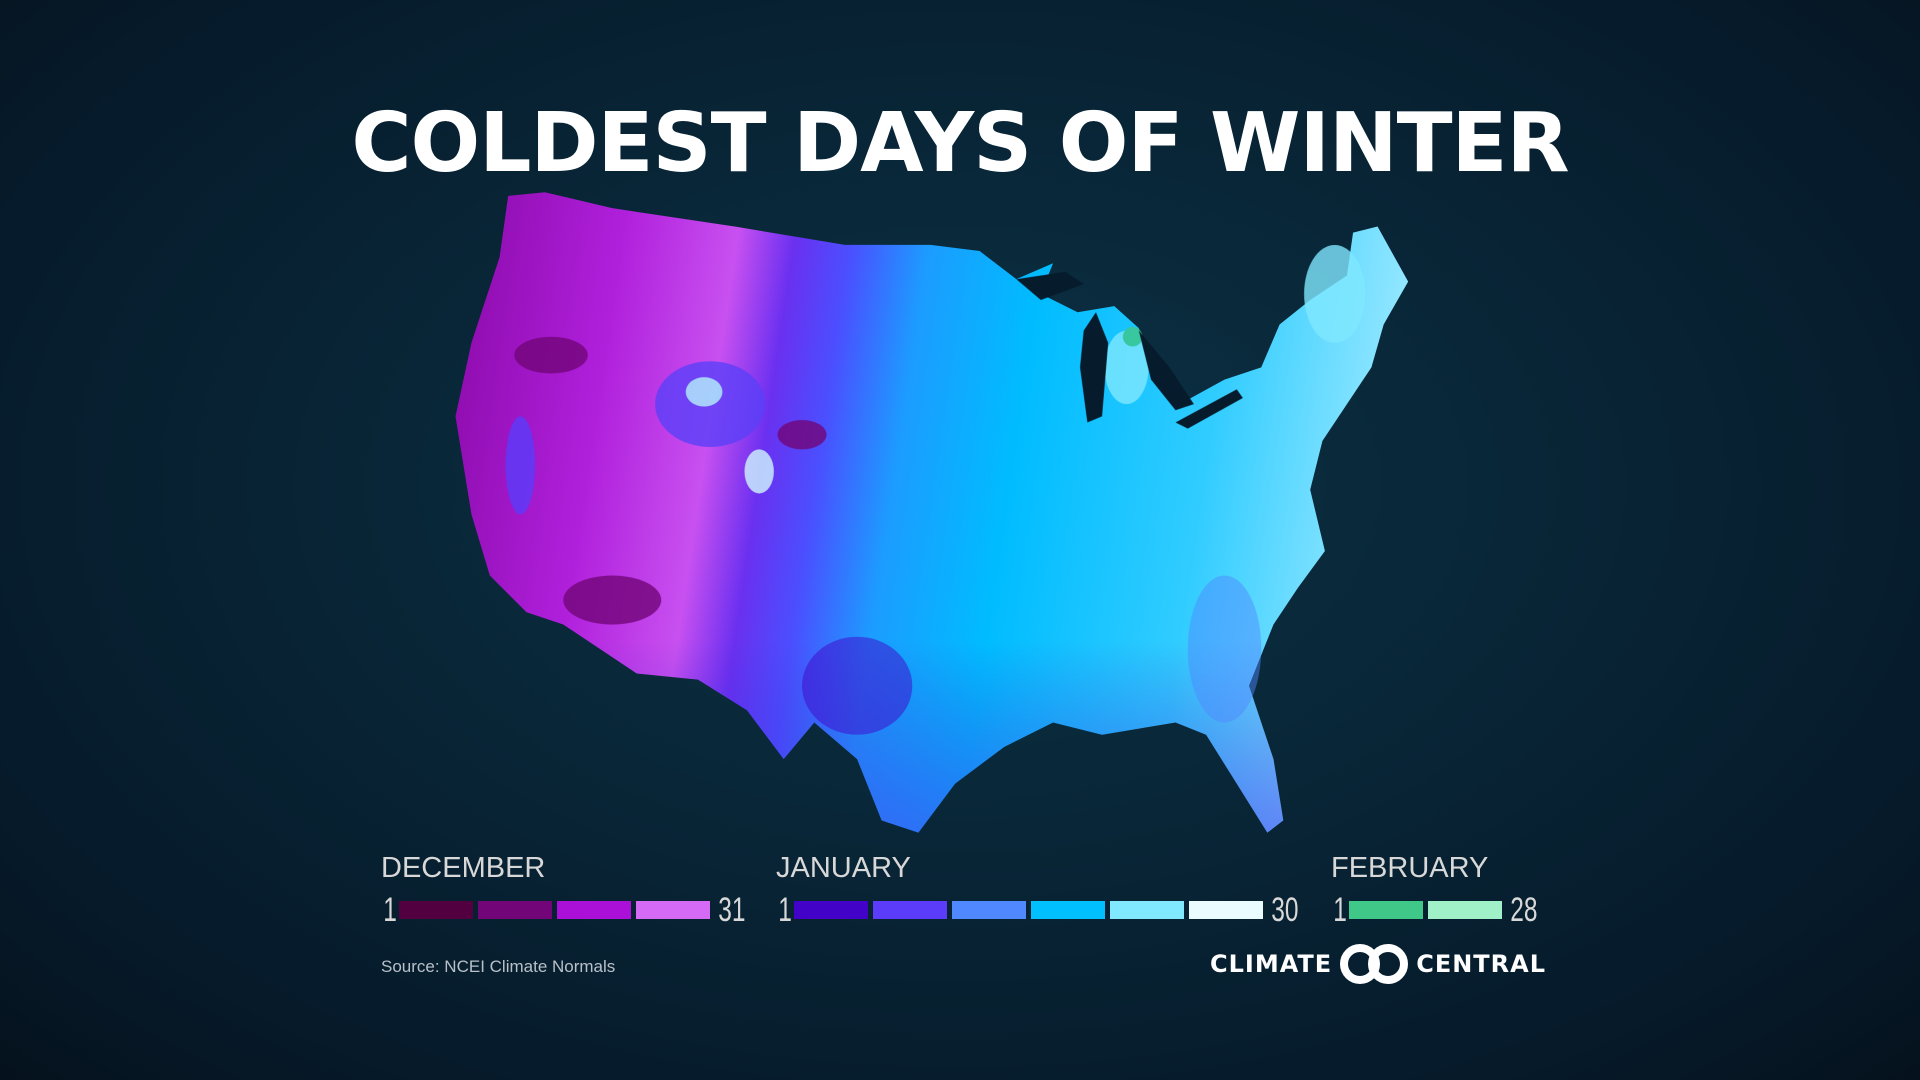 Image resolution: width=1920 pixels, height=1080 pixels. Describe the element at coordinates (843, 868) in the screenshot. I see `legend-month-label: JANUARY` at that location.